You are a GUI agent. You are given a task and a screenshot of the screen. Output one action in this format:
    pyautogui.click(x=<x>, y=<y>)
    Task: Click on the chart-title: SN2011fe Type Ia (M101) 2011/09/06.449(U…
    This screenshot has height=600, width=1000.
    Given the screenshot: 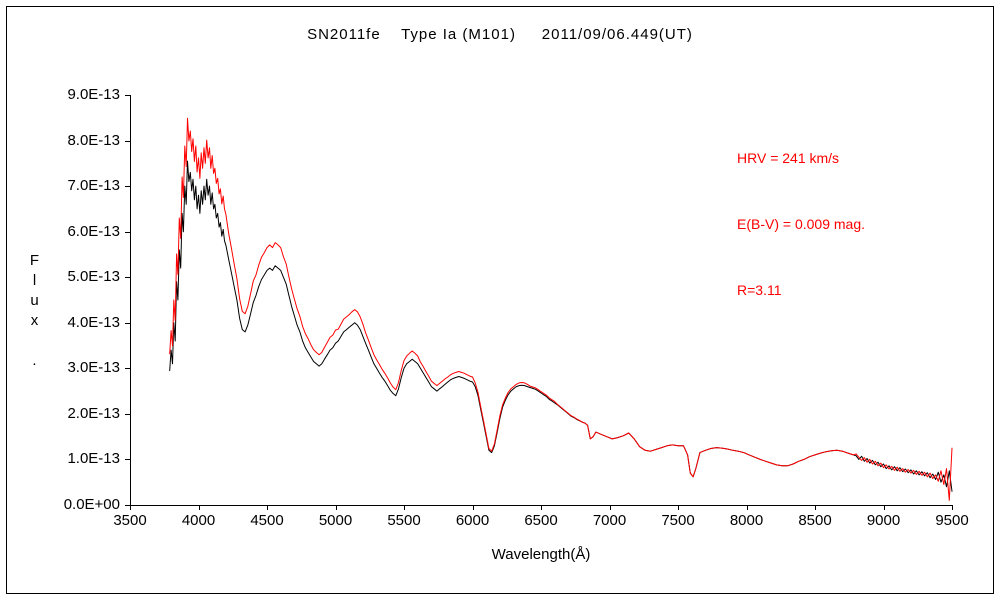 What is the action you would take?
    pyautogui.click(x=500, y=34)
    